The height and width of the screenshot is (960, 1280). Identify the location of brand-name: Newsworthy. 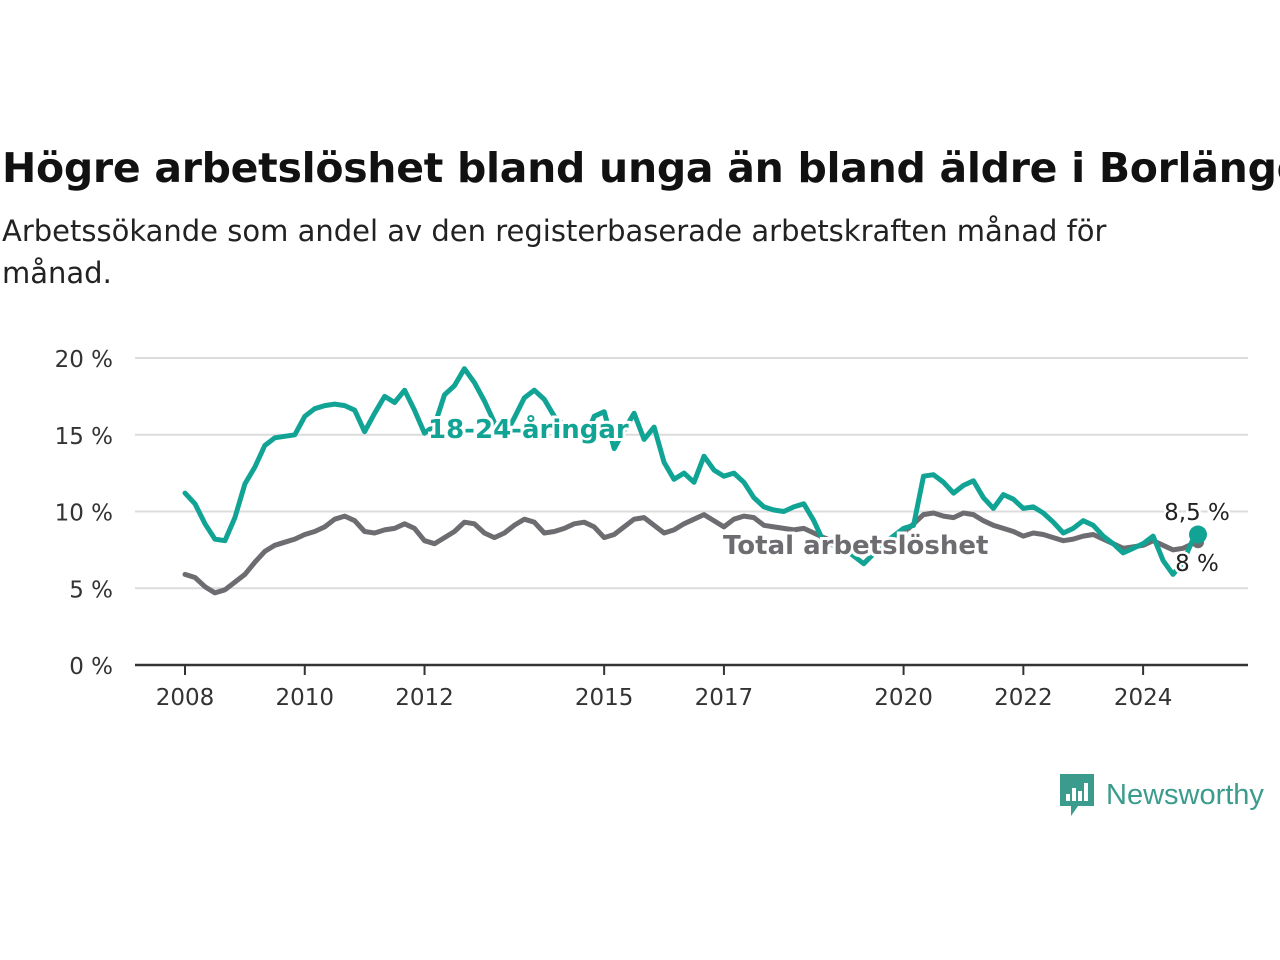
(1185, 794).